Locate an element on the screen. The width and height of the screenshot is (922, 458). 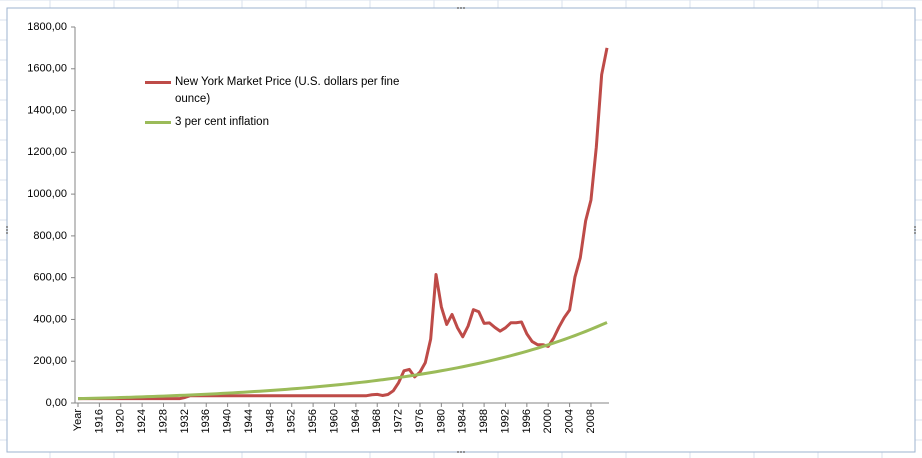
legend-entry: 3 per cent inflation is located at coordinates (282, 122).